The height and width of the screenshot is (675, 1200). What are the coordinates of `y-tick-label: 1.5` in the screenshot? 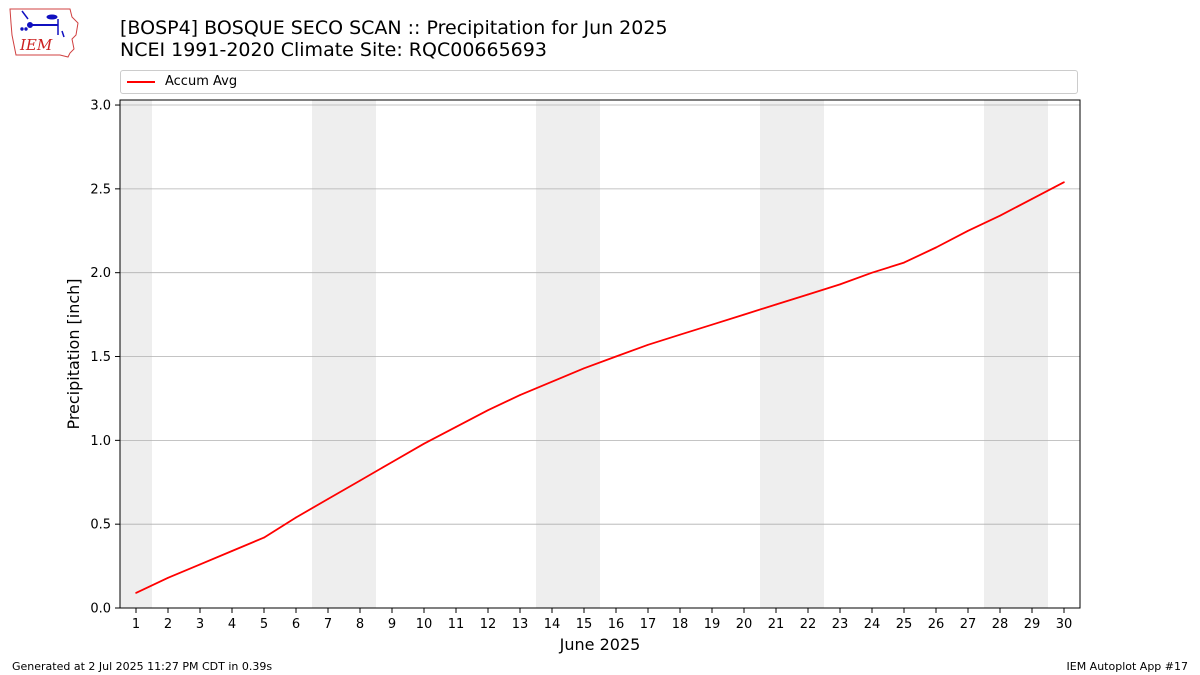 It's located at (100, 357).